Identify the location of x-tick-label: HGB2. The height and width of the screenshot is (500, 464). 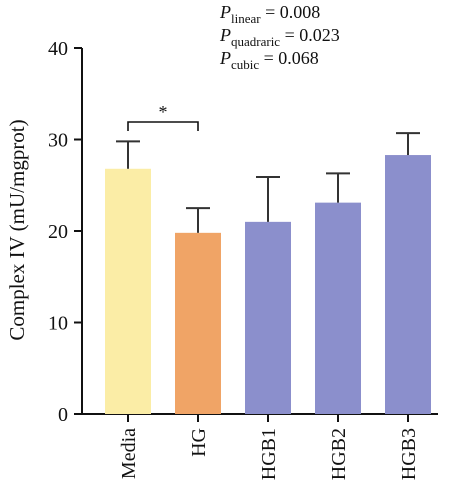
(339, 454).